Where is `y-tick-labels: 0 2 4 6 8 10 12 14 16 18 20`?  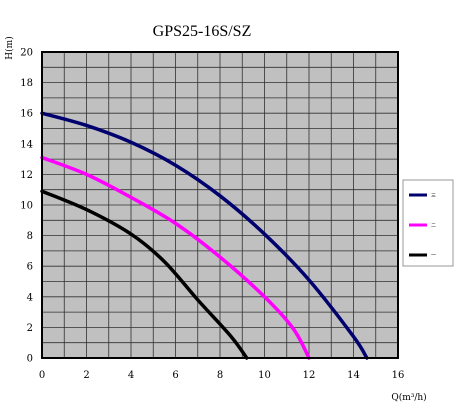 y-tick-labels: 0 2 4 6 8 10 12 14 16 18 20 is located at coordinates (26, 206).